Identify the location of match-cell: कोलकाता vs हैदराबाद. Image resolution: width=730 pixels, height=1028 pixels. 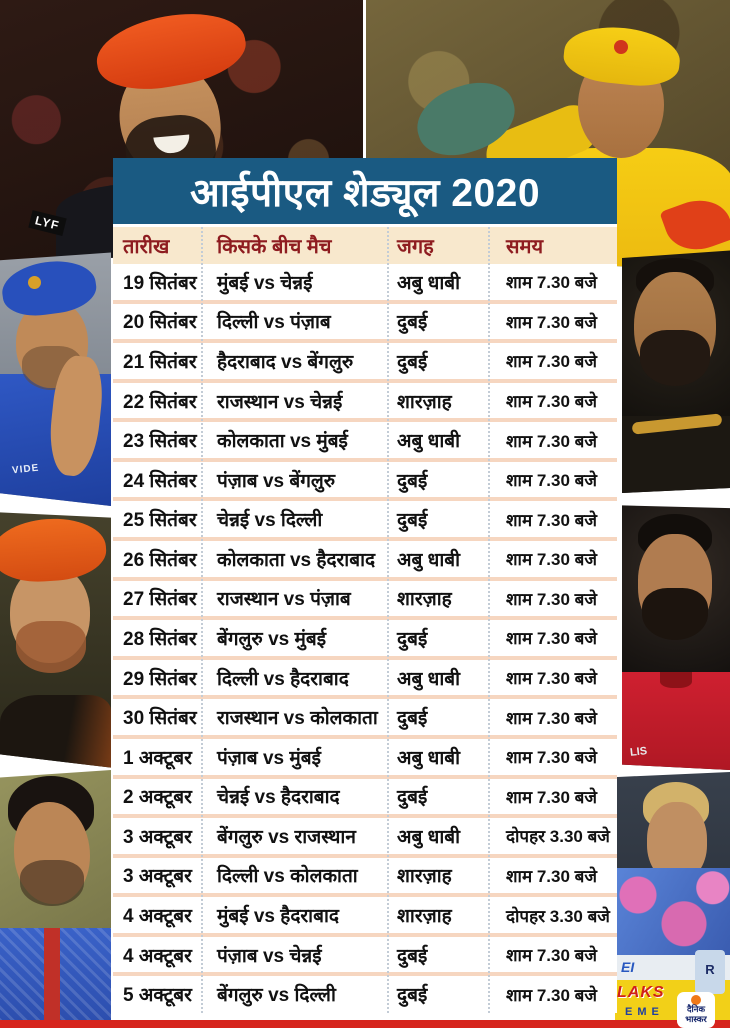
(296, 560).